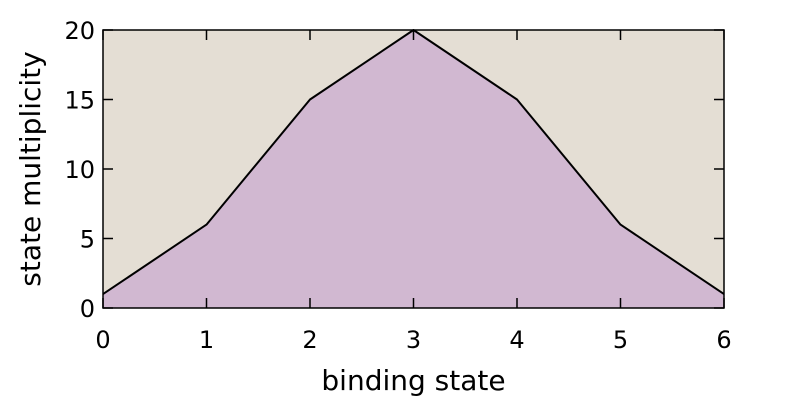 Image resolution: width=800 pixels, height=400 pixels. I want to click on y-tick-label: 5, so click(87, 240).